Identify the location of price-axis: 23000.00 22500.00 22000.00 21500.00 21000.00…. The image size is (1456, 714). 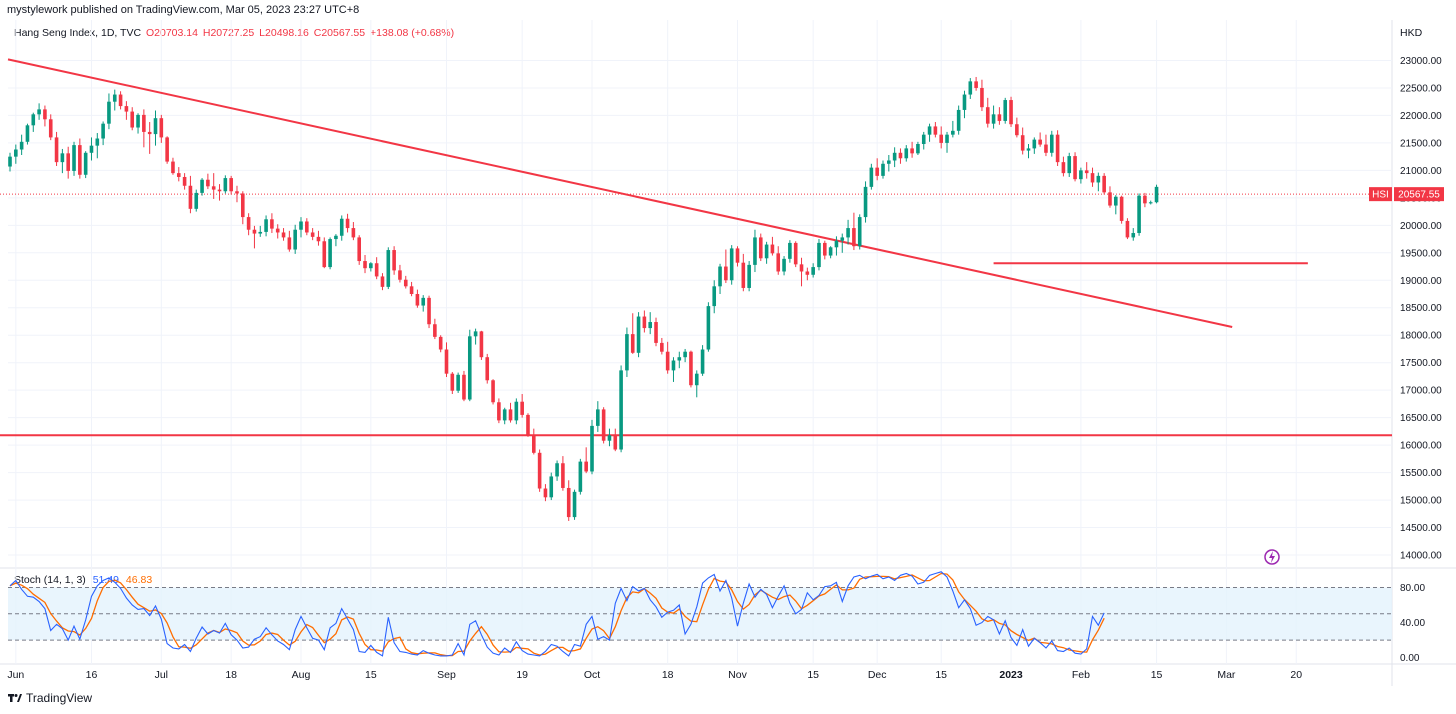
(1421, 360).